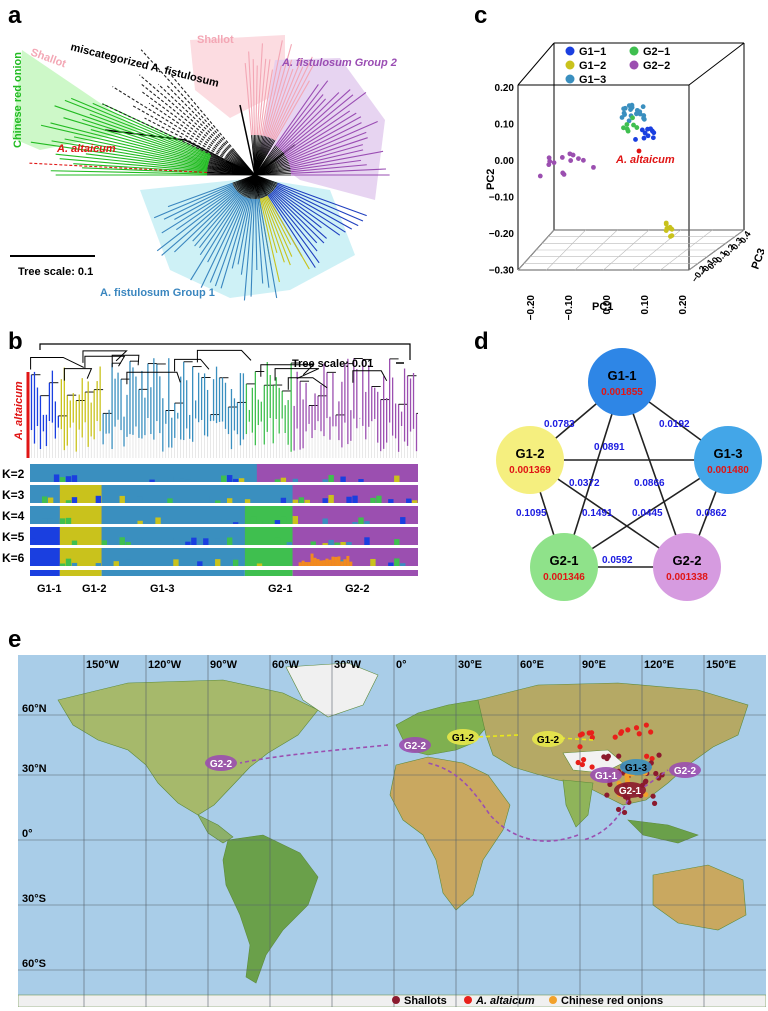 Image resolution: width=768 pixels, height=1011 pixels. Describe the element at coordinates (45, 557) in the screenshot. I see `admixture-segment` at that location.